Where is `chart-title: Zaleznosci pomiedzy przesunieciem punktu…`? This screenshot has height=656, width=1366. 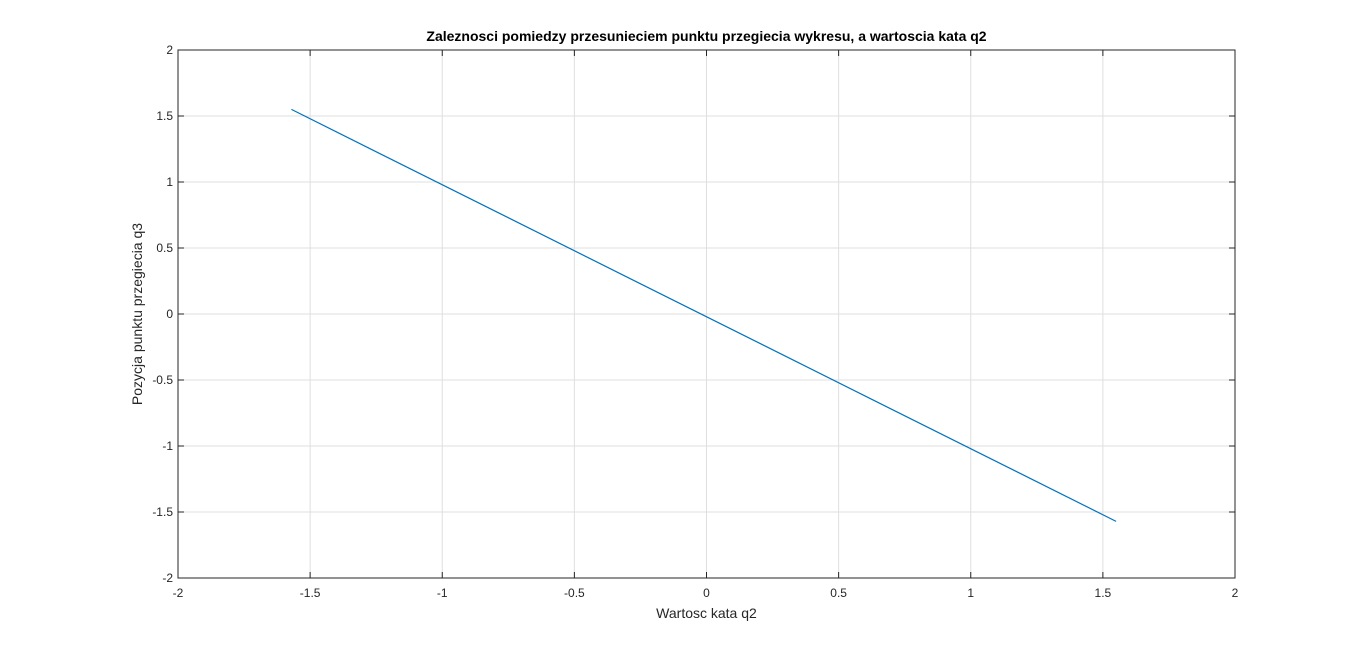
chart-title: Zaleznosci pomiedzy przesunieciem punktu… is located at coordinates (706, 36).